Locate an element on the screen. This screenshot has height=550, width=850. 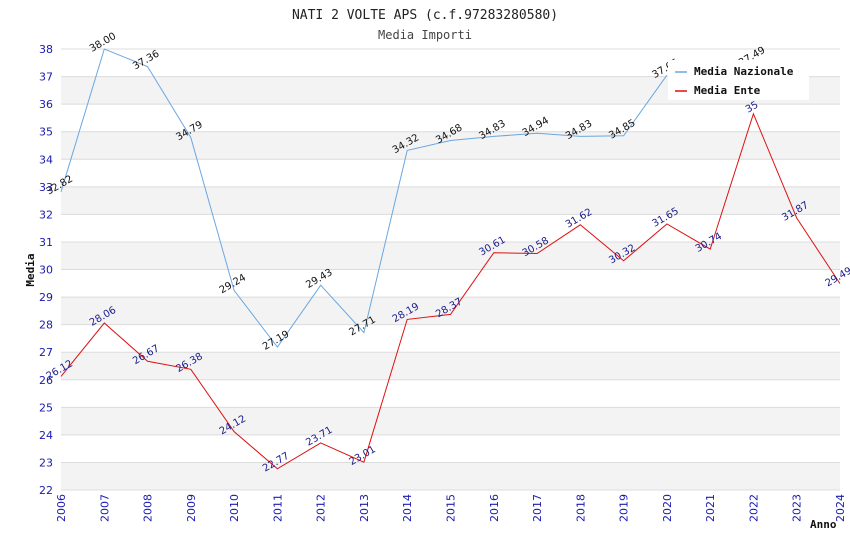
x-tick-label: 2021 is located at coordinates (710, 508).